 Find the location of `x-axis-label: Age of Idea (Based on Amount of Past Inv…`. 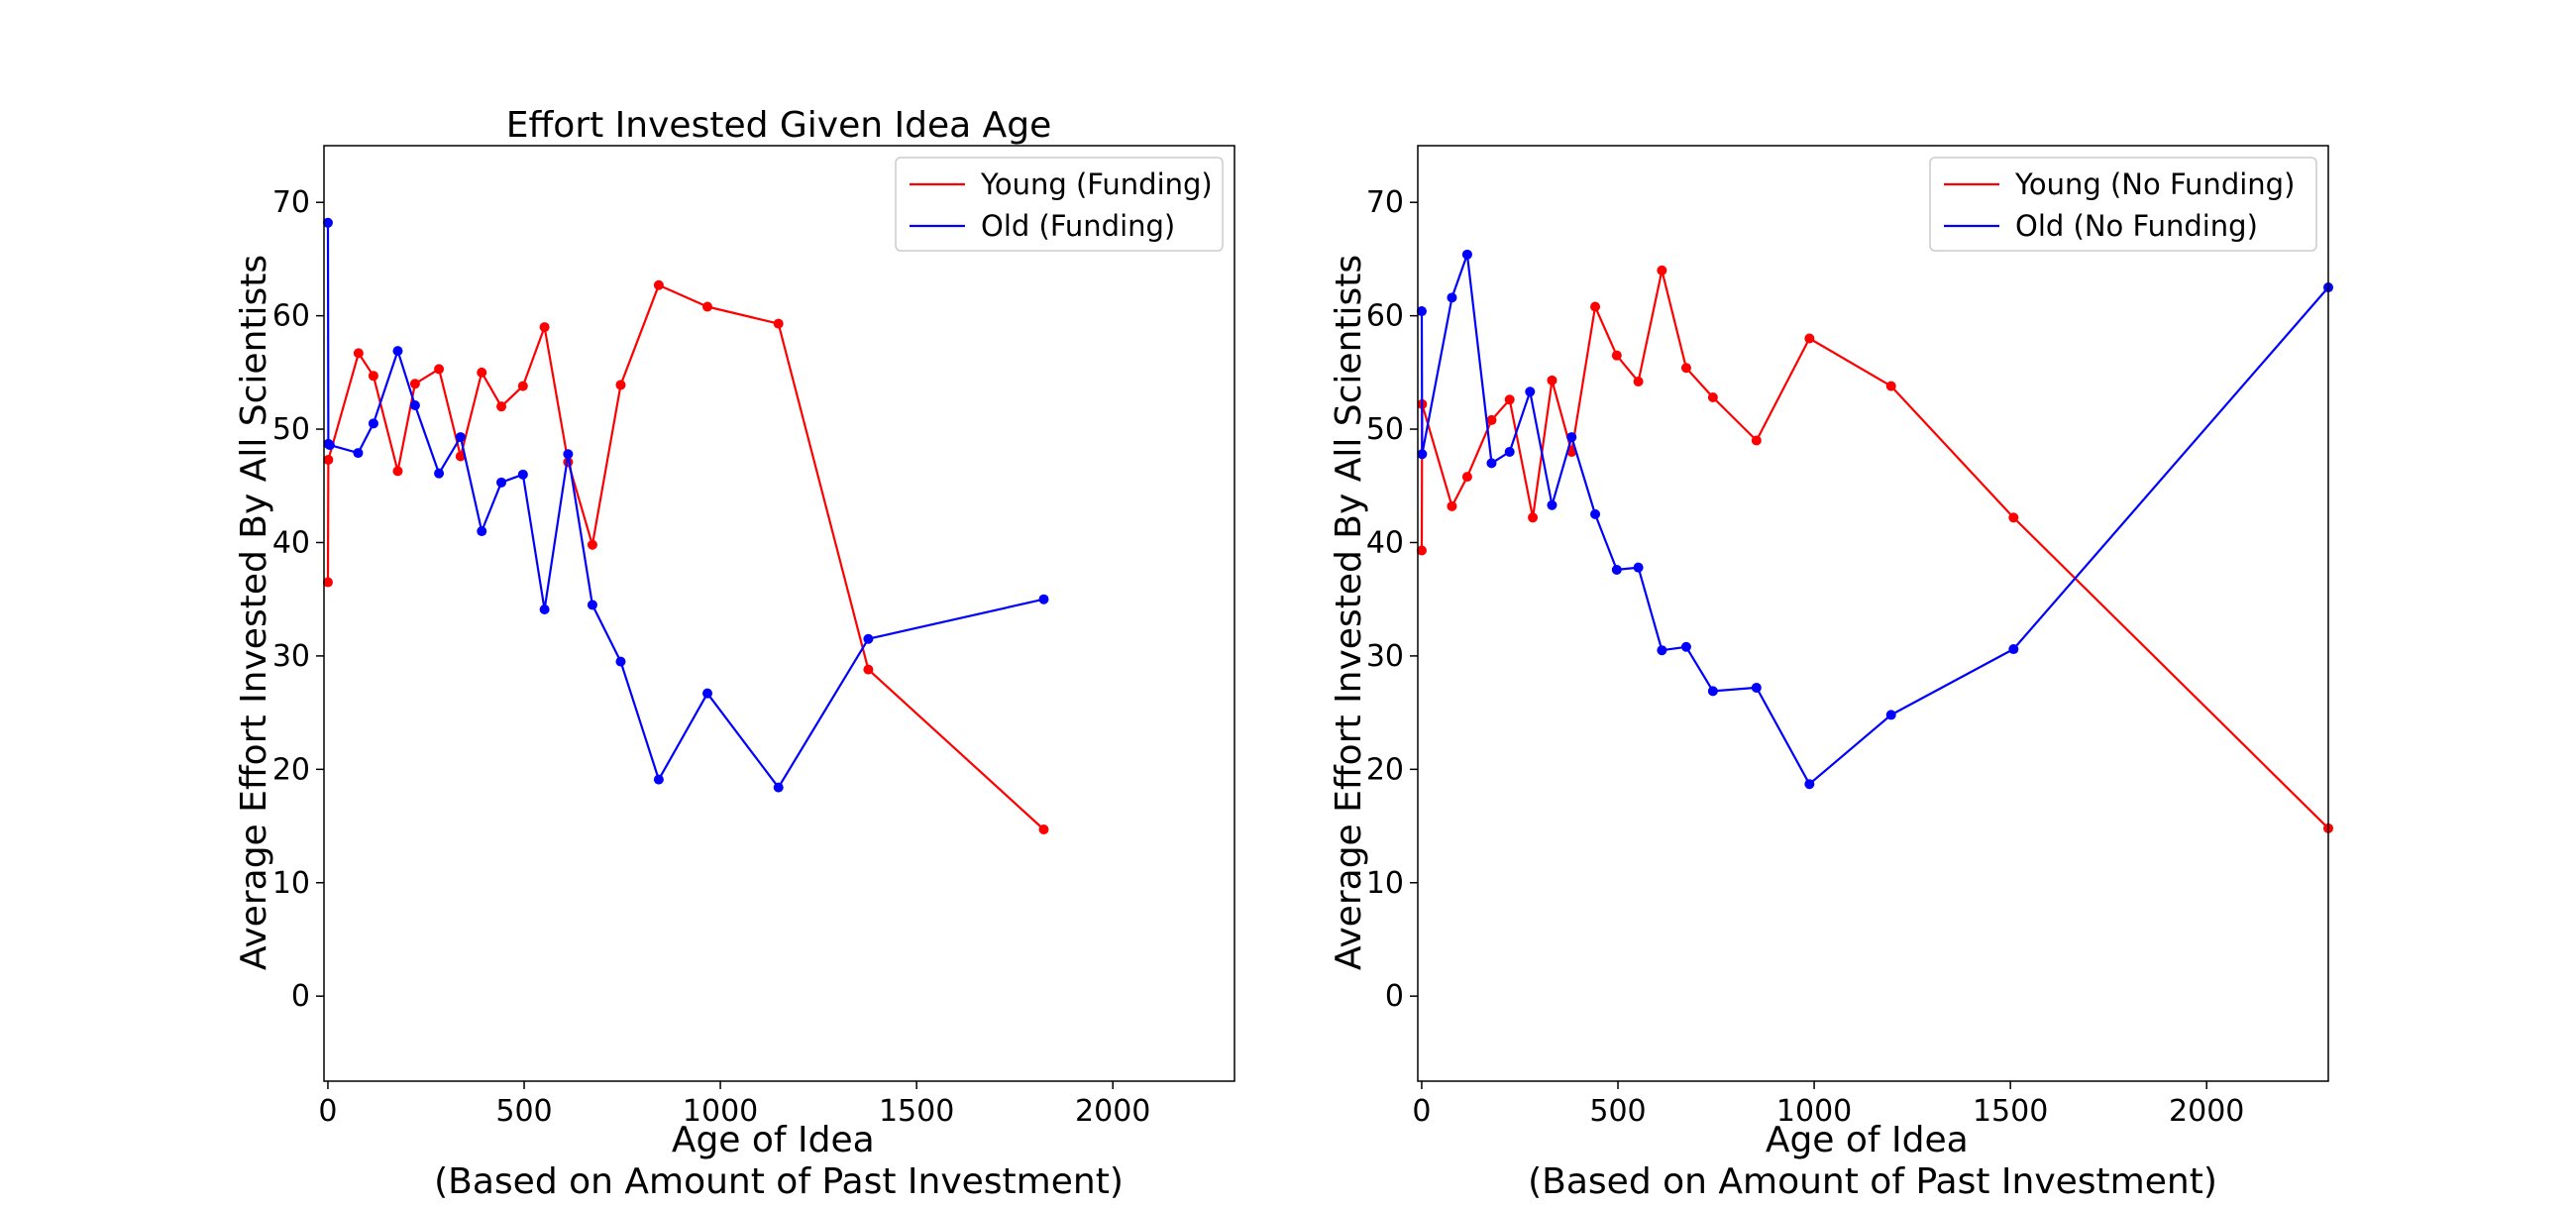

x-axis-label: Age of Idea (Based on Amount of Past Inv… is located at coordinates (1873, 1161).